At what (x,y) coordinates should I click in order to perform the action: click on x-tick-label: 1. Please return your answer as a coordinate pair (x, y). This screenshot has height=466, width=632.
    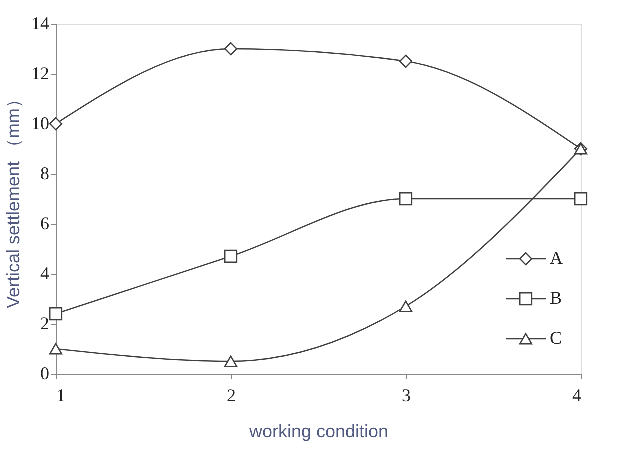
    Looking at the image, I should click on (61, 396).